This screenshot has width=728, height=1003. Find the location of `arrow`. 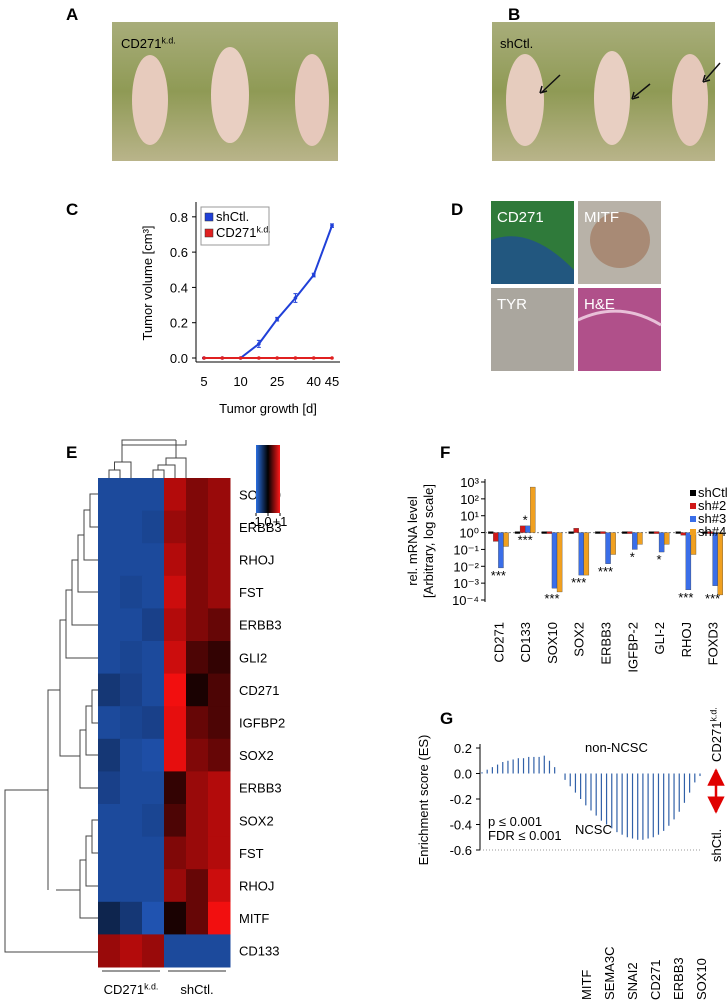

arrow is located at coordinates (630, 81).